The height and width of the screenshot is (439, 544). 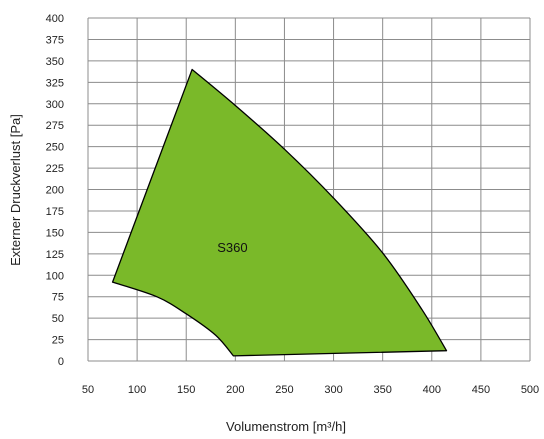 What do you see at coordinates (55, 233) in the screenshot?
I see `y-tick-label: 150` at bounding box center [55, 233].